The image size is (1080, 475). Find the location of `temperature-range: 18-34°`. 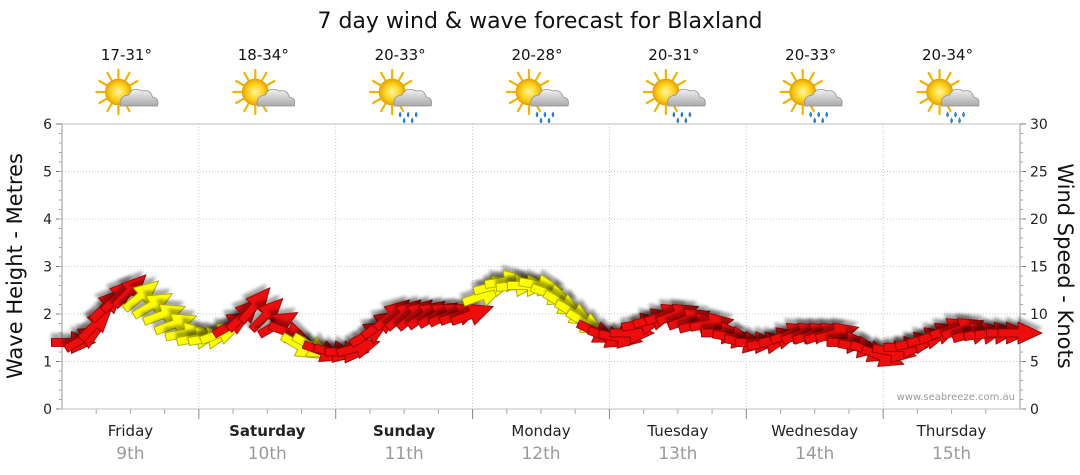

temperature-range: 18-34° is located at coordinates (263, 55).